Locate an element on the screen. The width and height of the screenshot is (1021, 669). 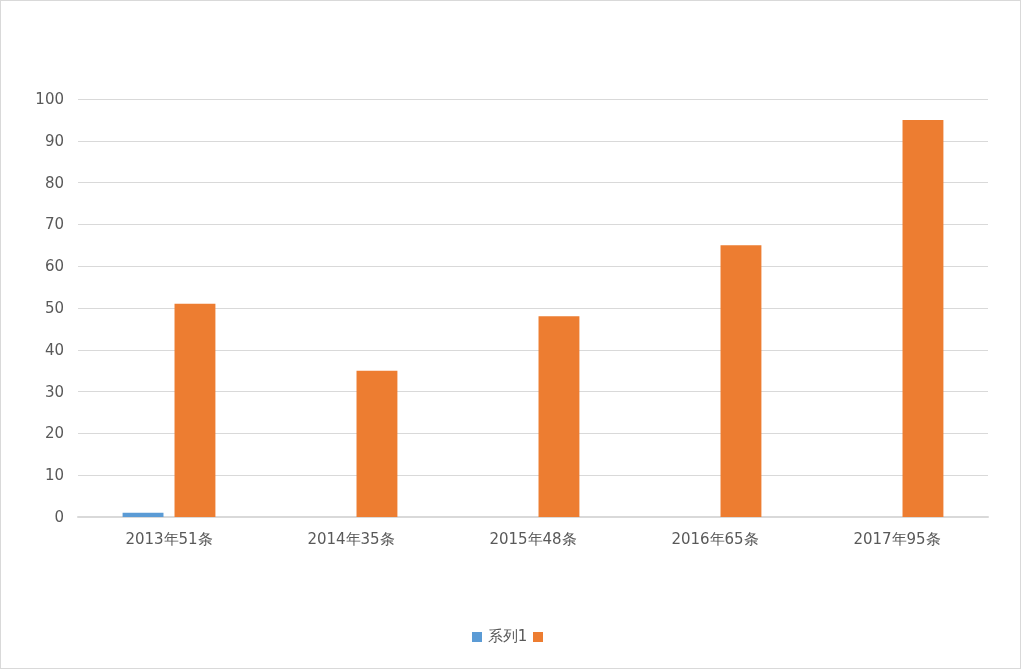
y-tick-label: 0 is located at coordinates (59, 517).